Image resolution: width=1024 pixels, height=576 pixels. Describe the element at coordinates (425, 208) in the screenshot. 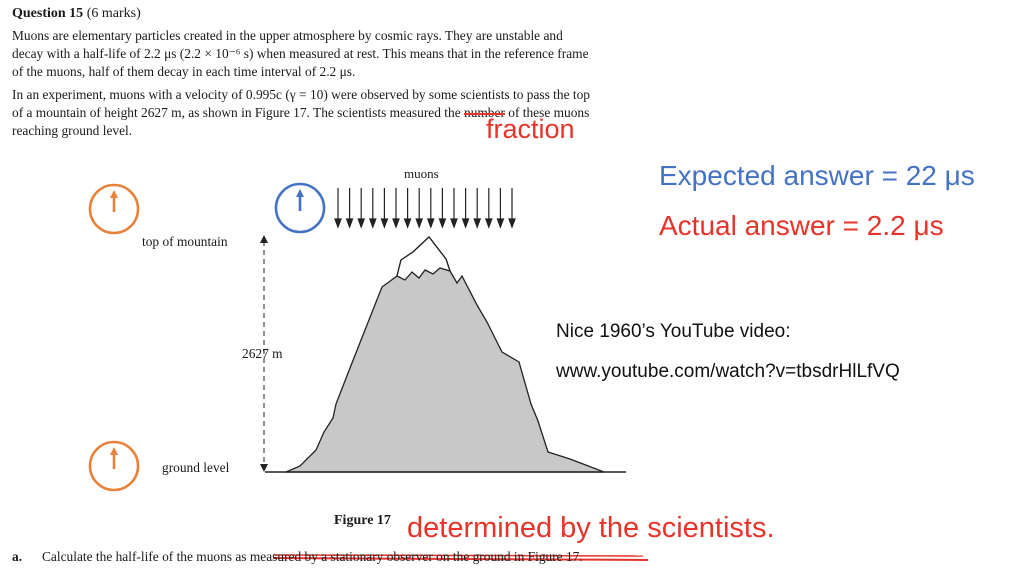

I see `muon-arrows` at that location.